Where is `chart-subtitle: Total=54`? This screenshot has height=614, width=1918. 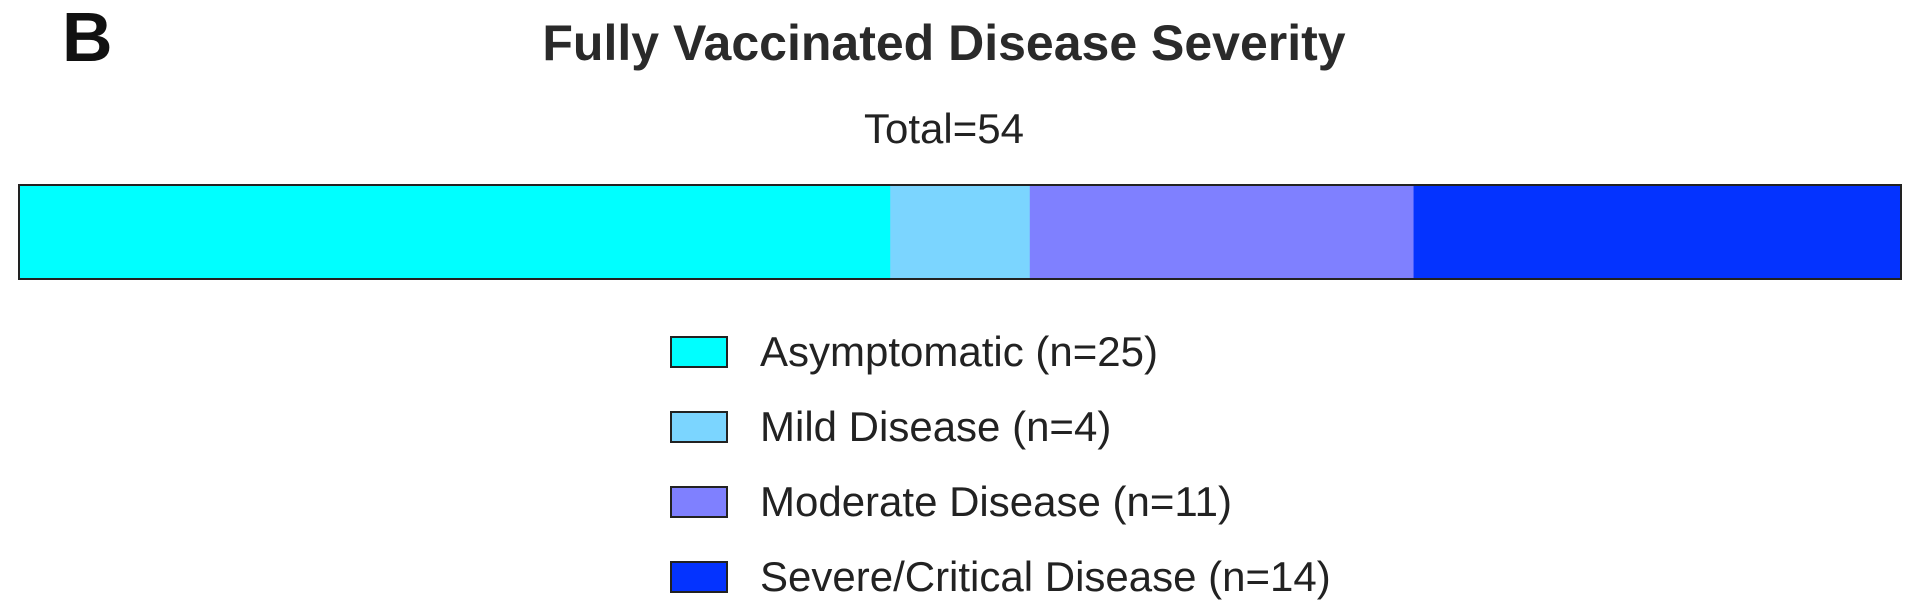
chart-subtitle: Total=54 is located at coordinates (944, 128).